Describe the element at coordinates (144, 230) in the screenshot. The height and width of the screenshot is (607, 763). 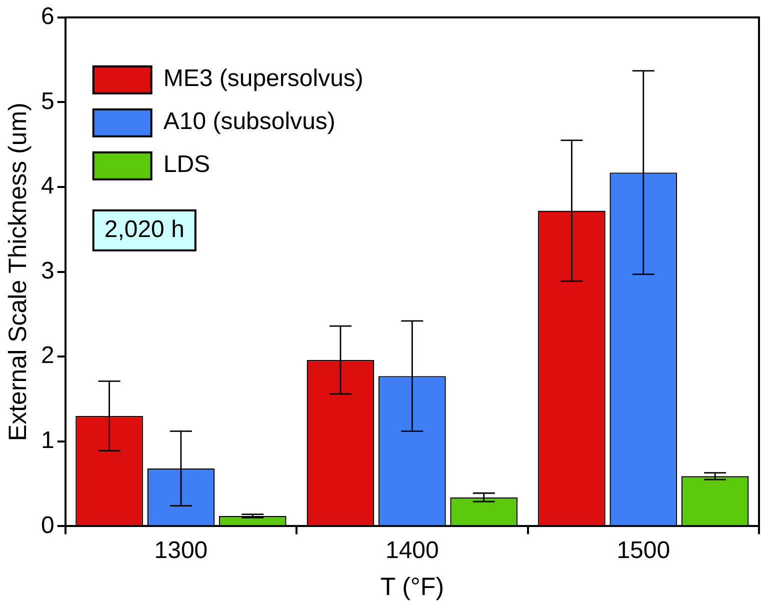
I see `annotation: 2,020 h` at that location.